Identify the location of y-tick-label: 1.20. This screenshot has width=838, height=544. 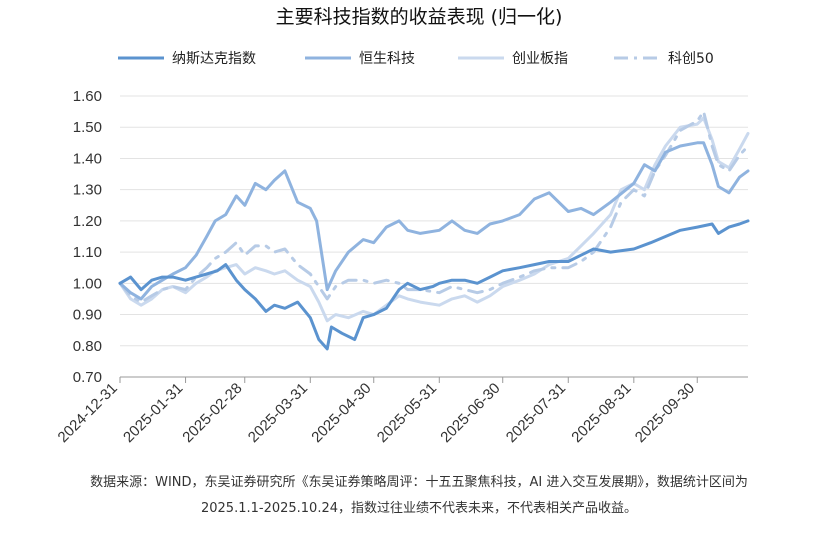
(87, 221).